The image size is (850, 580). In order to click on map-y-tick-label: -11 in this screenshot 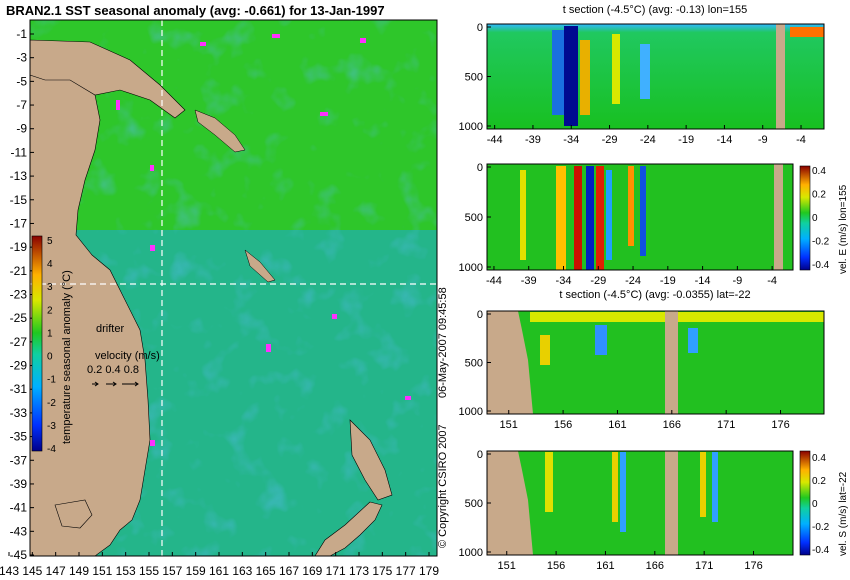, I will do `click(19, 152)`.